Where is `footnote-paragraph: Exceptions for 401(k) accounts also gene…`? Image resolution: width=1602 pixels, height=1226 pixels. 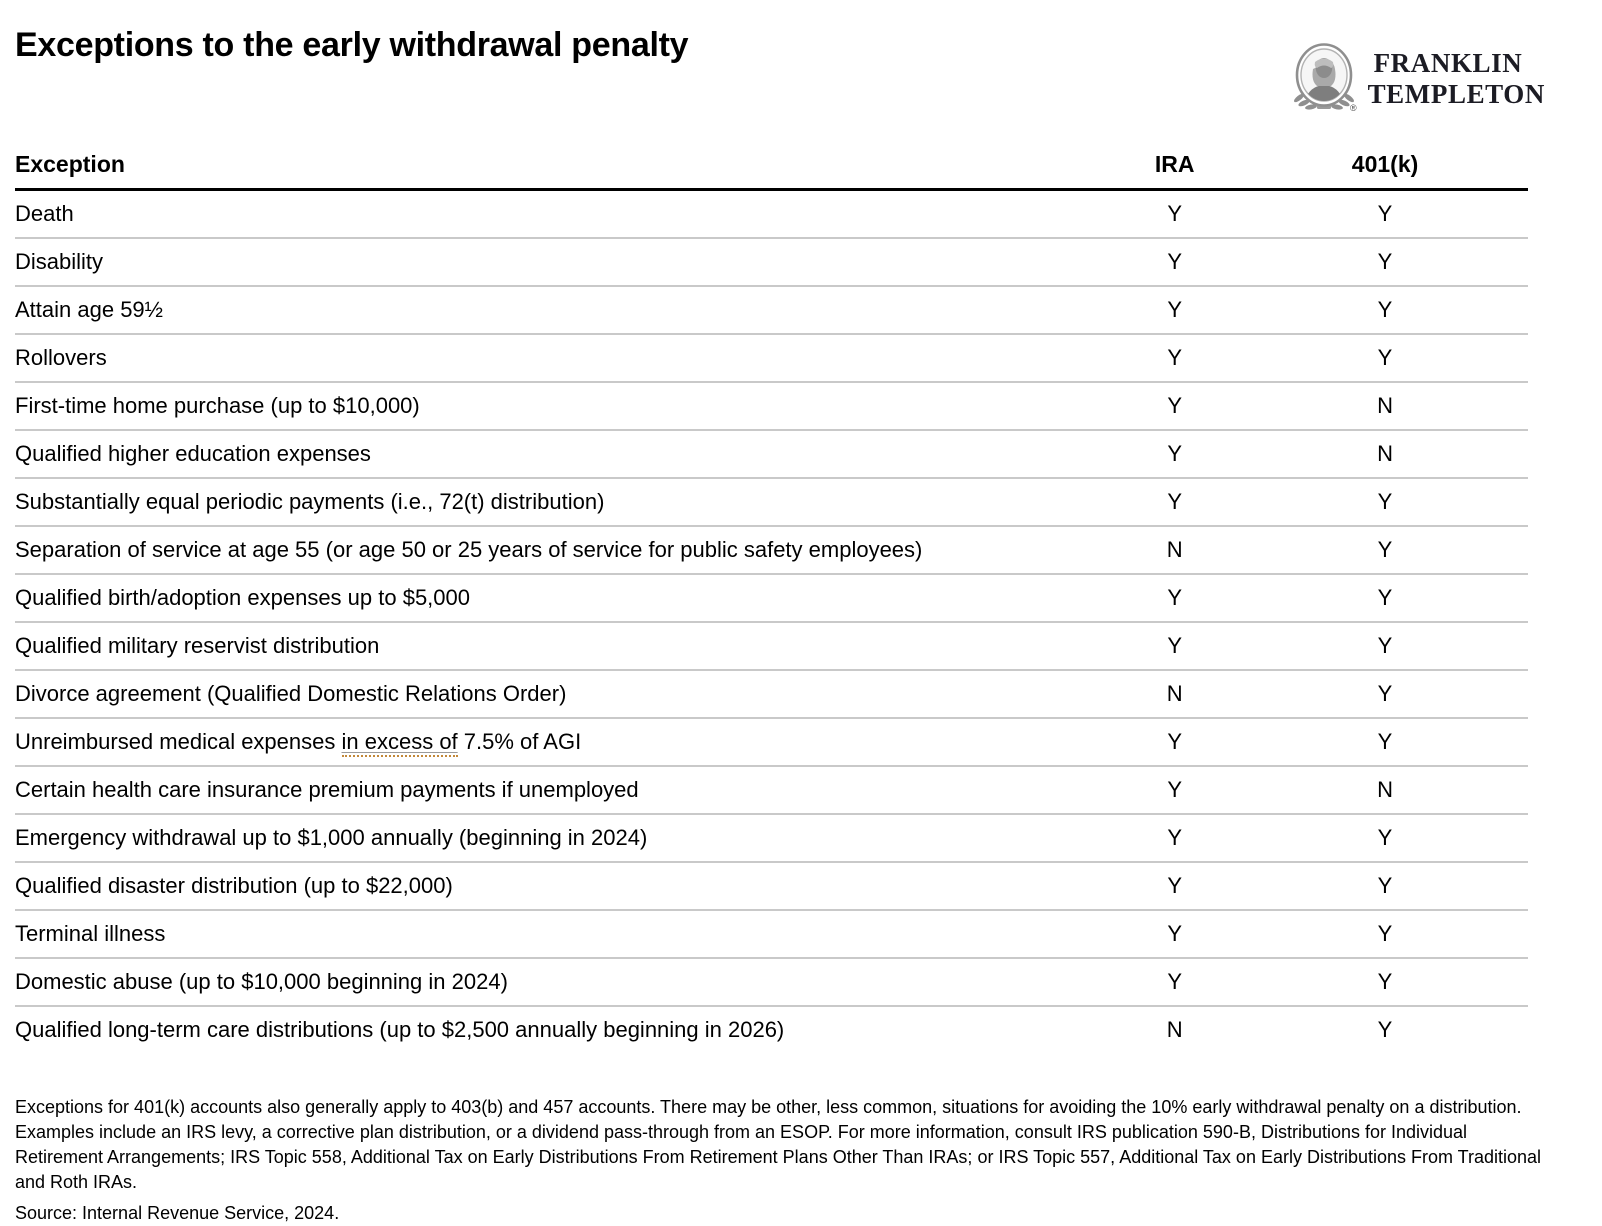 footnote-paragraph: Exceptions for 401(k) accounts also gene… is located at coordinates (778, 1144).